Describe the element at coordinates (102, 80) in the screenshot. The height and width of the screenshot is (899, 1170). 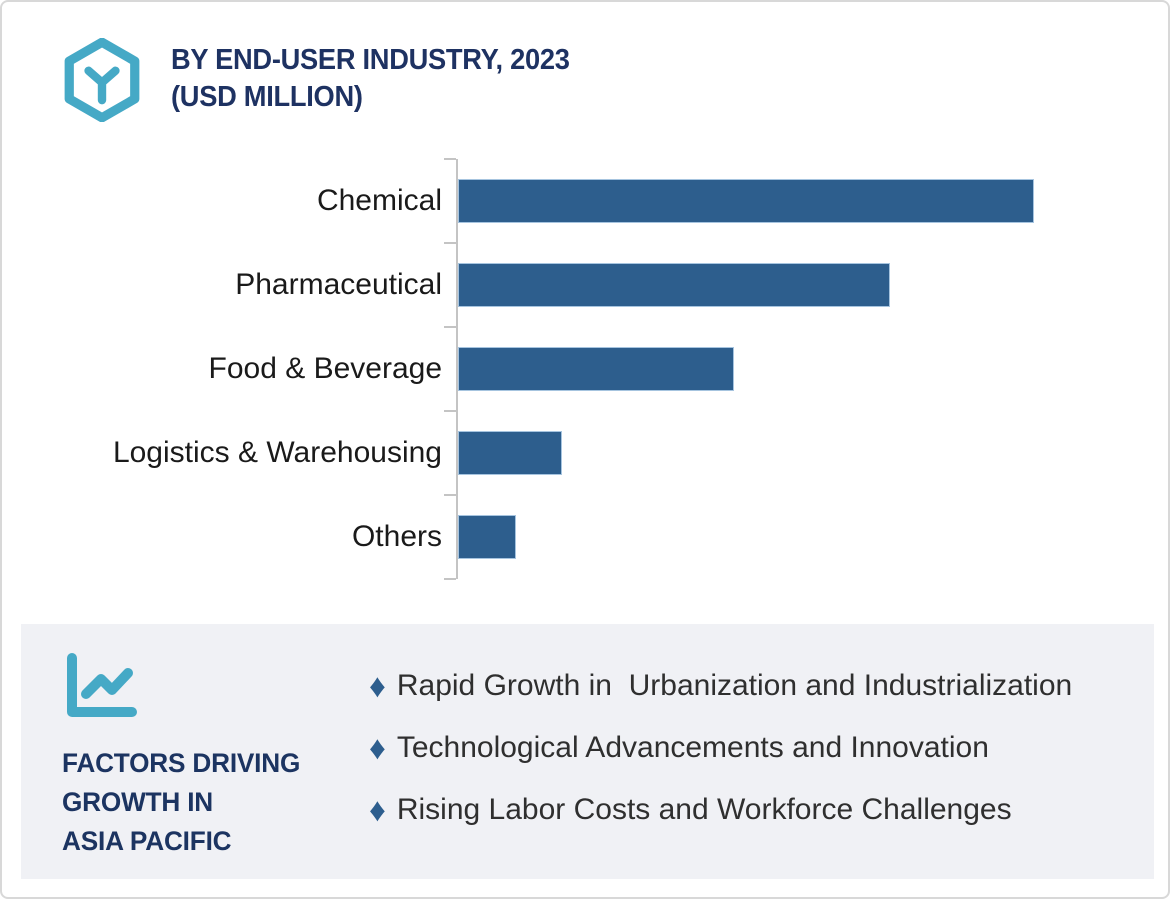
I see `hexagon-y-logo-icon` at that location.